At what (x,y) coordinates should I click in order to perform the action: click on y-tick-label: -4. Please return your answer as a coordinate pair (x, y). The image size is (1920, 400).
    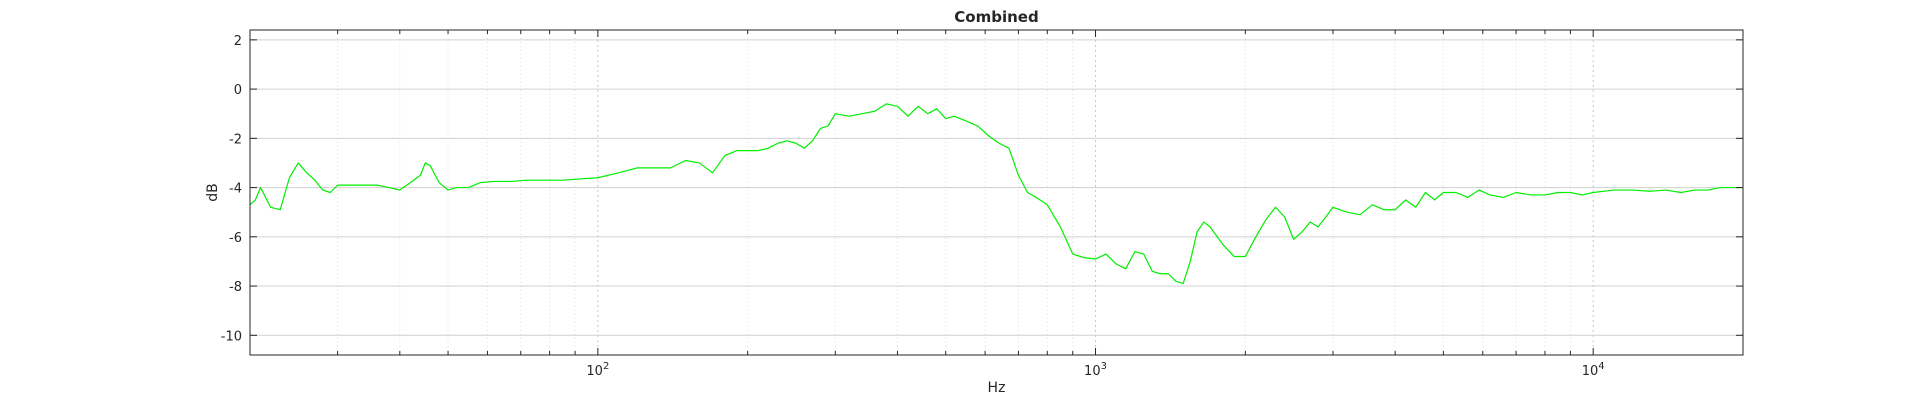
    Looking at the image, I should click on (235, 189).